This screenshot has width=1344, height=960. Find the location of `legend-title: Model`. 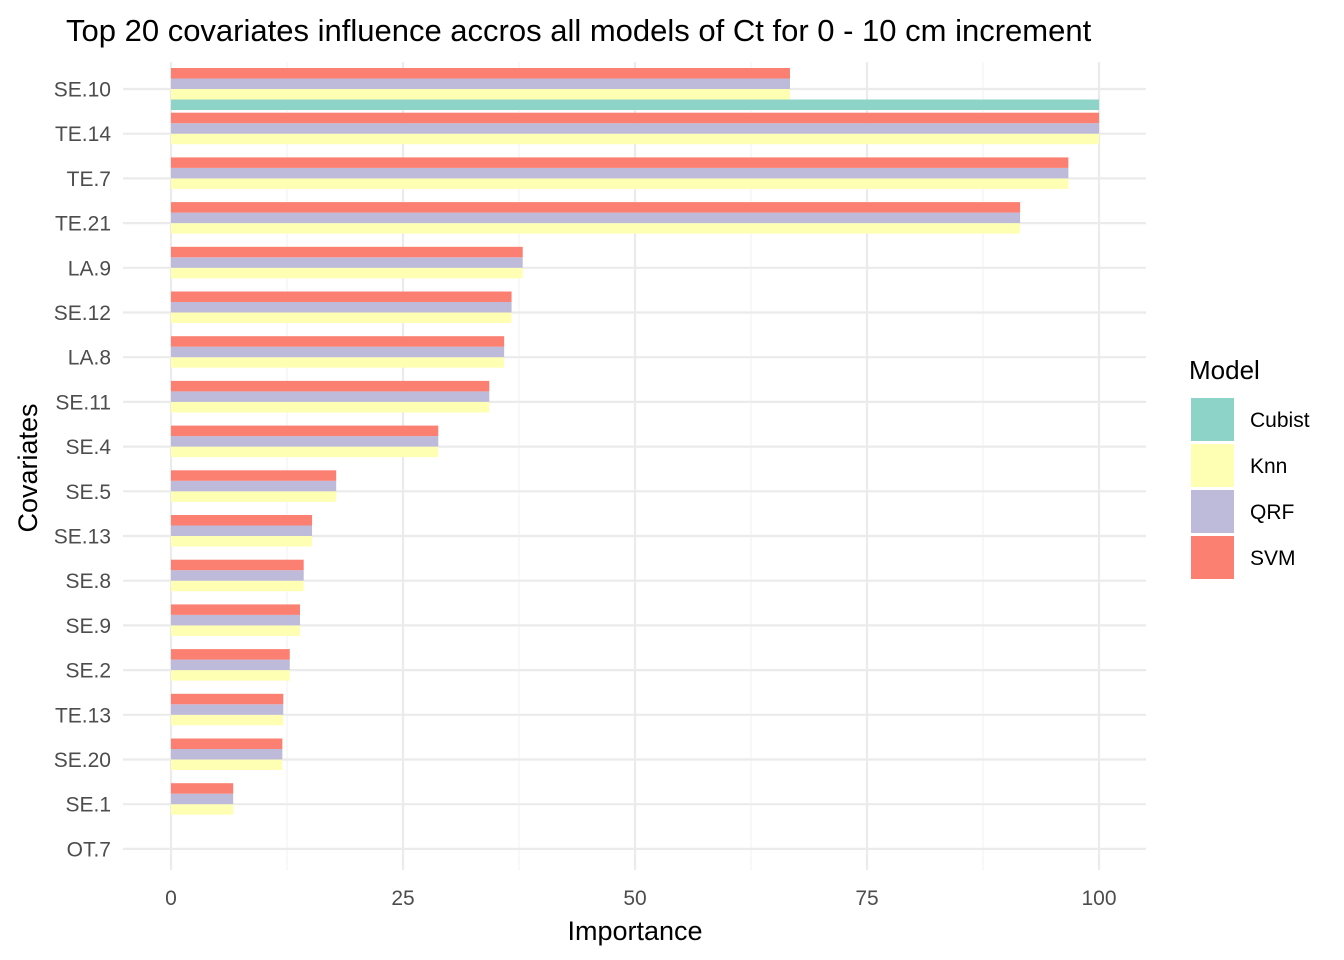

legend-title: Model is located at coordinates (1224, 370).